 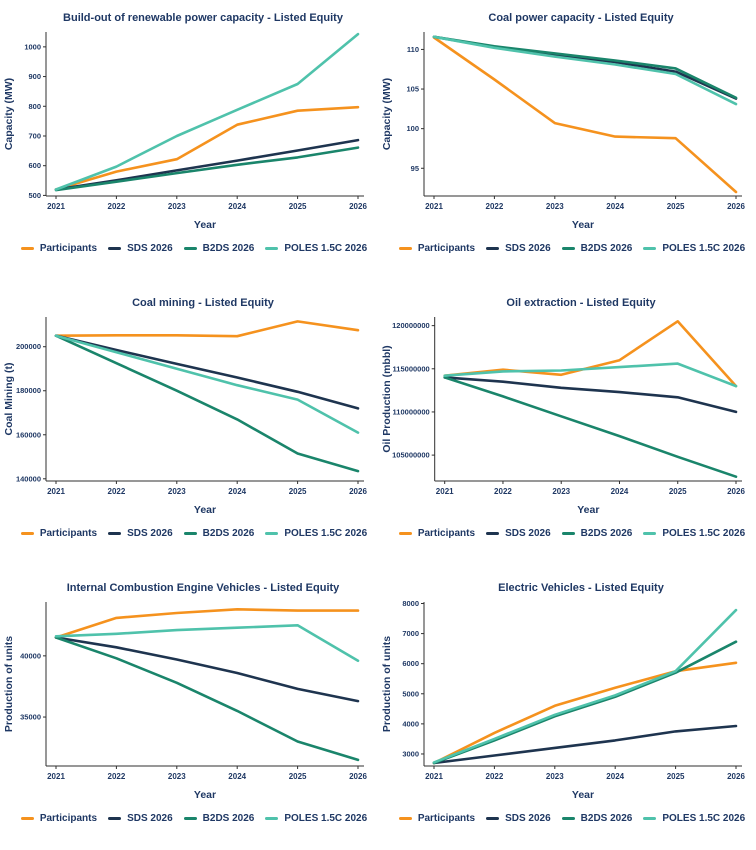 I want to click on y-axis-label: Coal Mining (t), so click(x=9, y=399).